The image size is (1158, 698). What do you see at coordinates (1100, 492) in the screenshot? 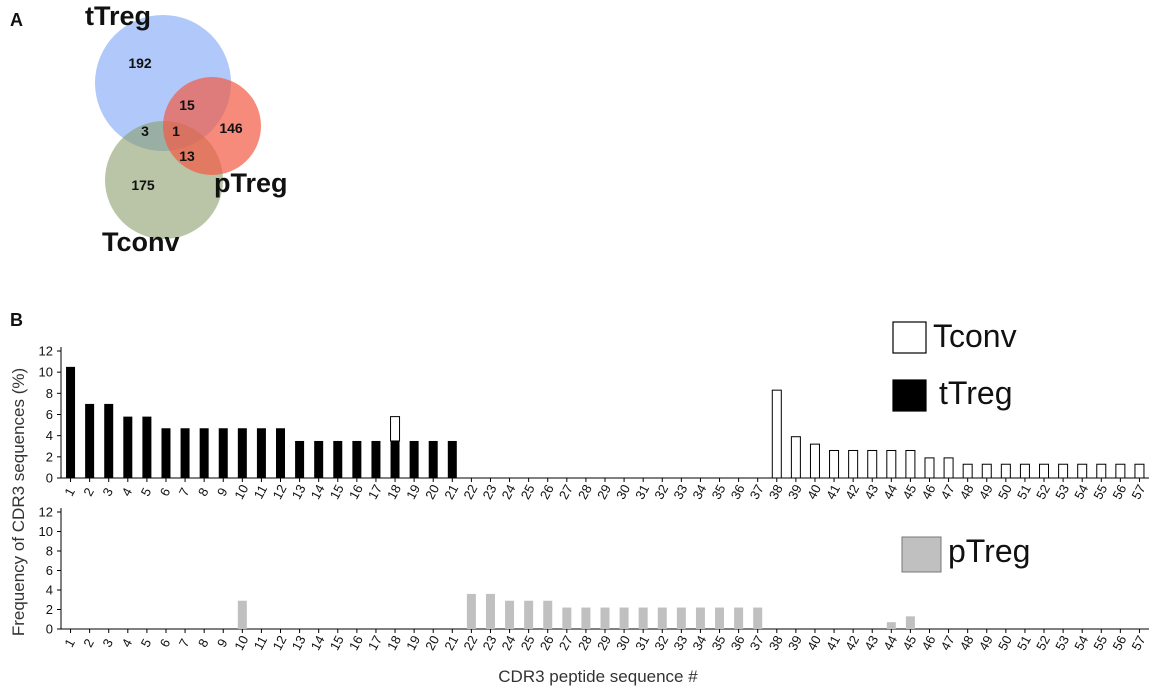
I see `top-x-tick-label: 55` at bounding box center [1100, 492].